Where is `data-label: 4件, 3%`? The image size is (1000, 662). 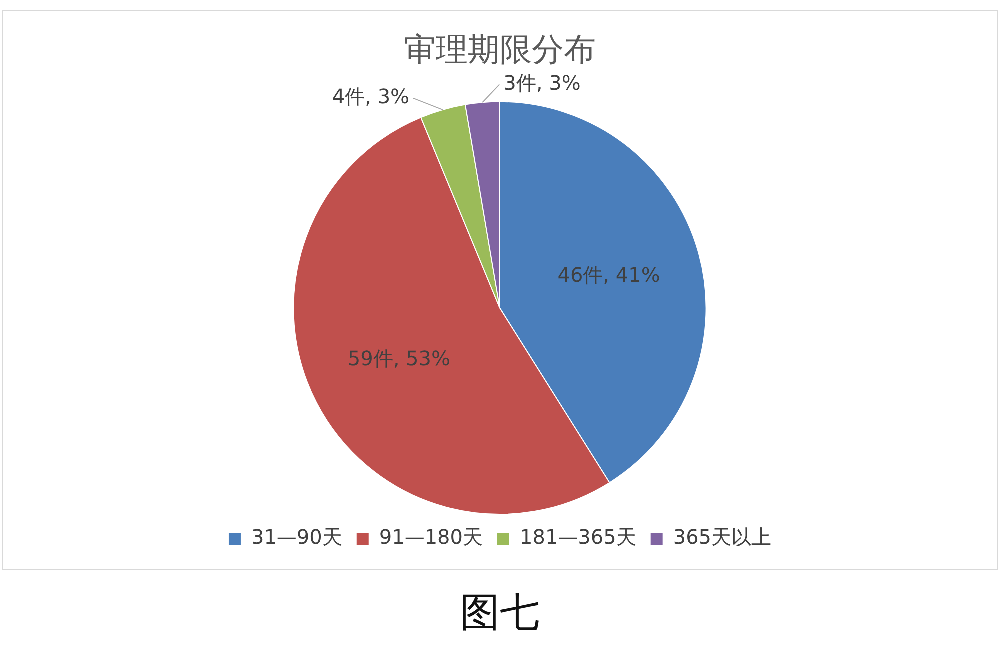
data-label: 4件, 3% is located at coordinates (371, 96).